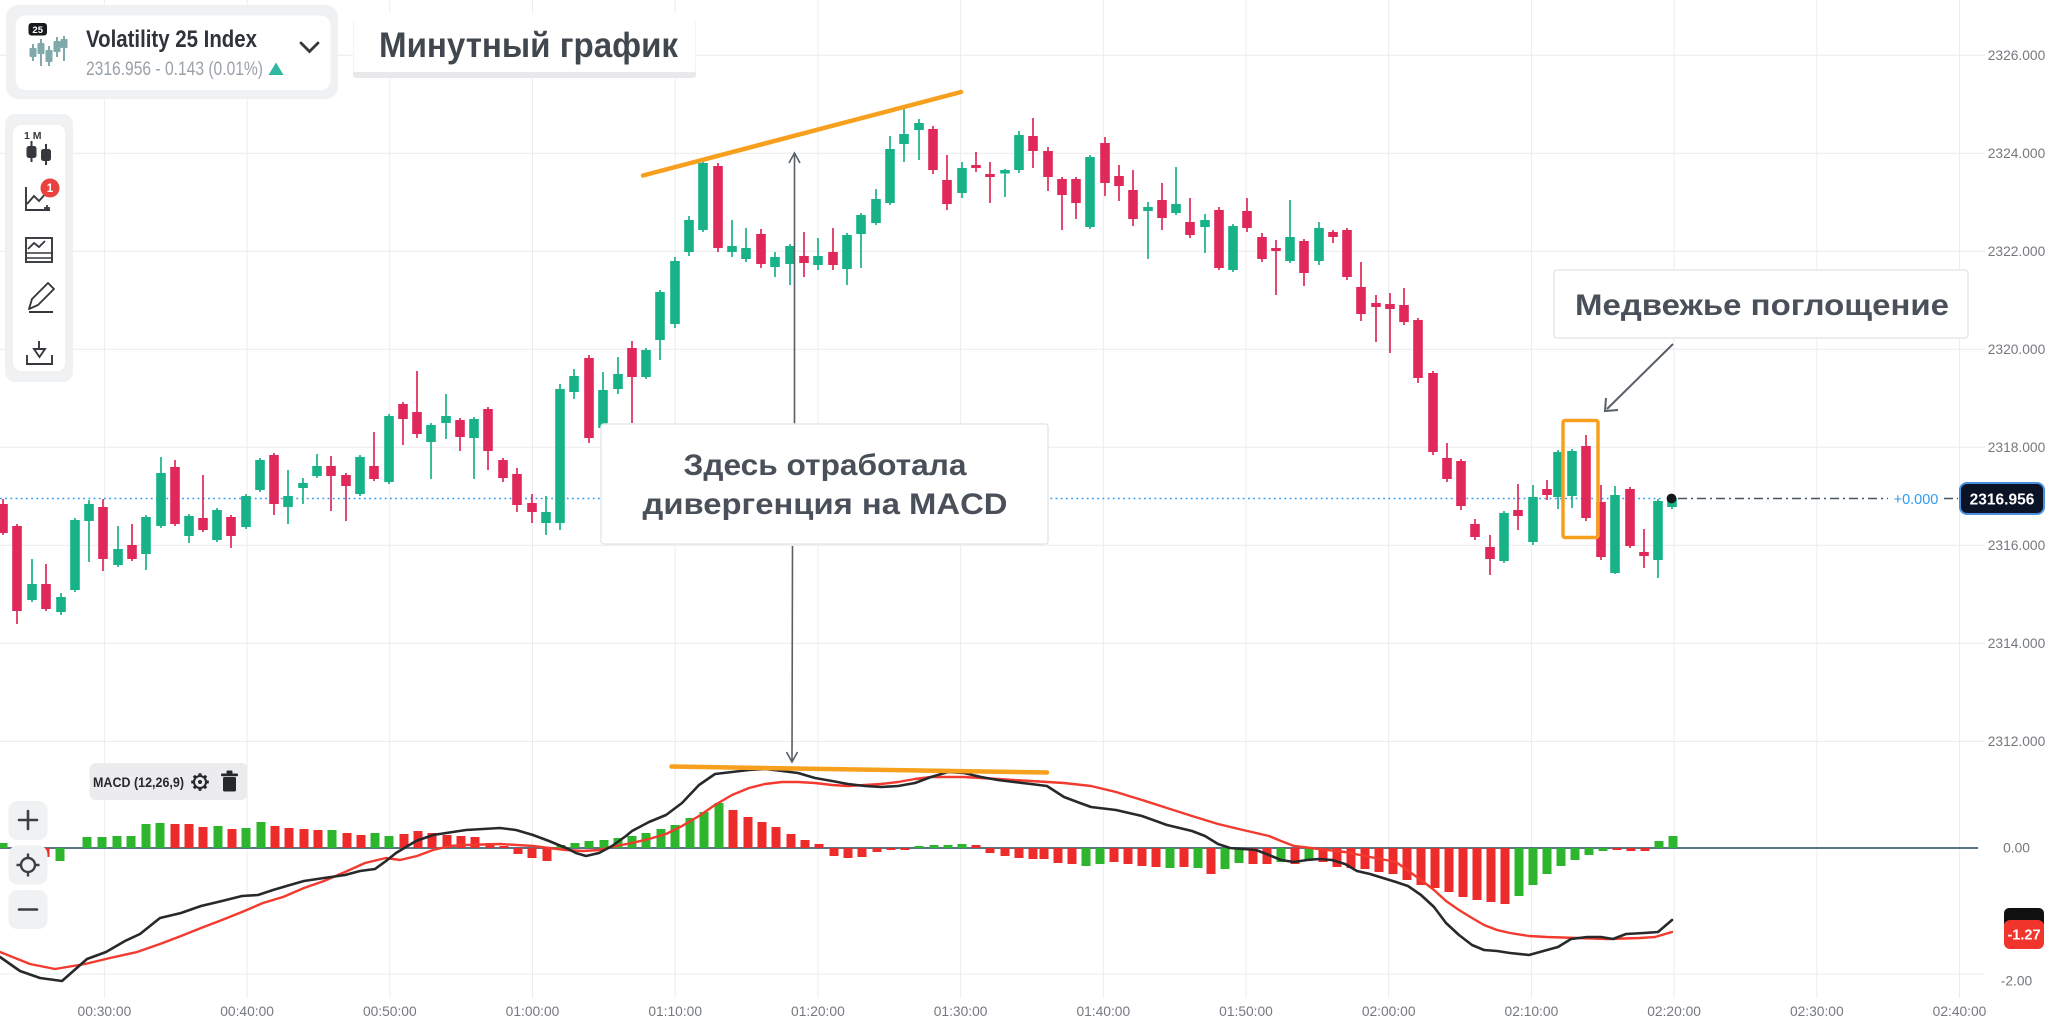 This screenshot has height=1026, width=2048. What do you see at coordinates (825, 465) in the screenshot?
I see `svg-text: Здесь отработала` at bounding box center [825, 465].